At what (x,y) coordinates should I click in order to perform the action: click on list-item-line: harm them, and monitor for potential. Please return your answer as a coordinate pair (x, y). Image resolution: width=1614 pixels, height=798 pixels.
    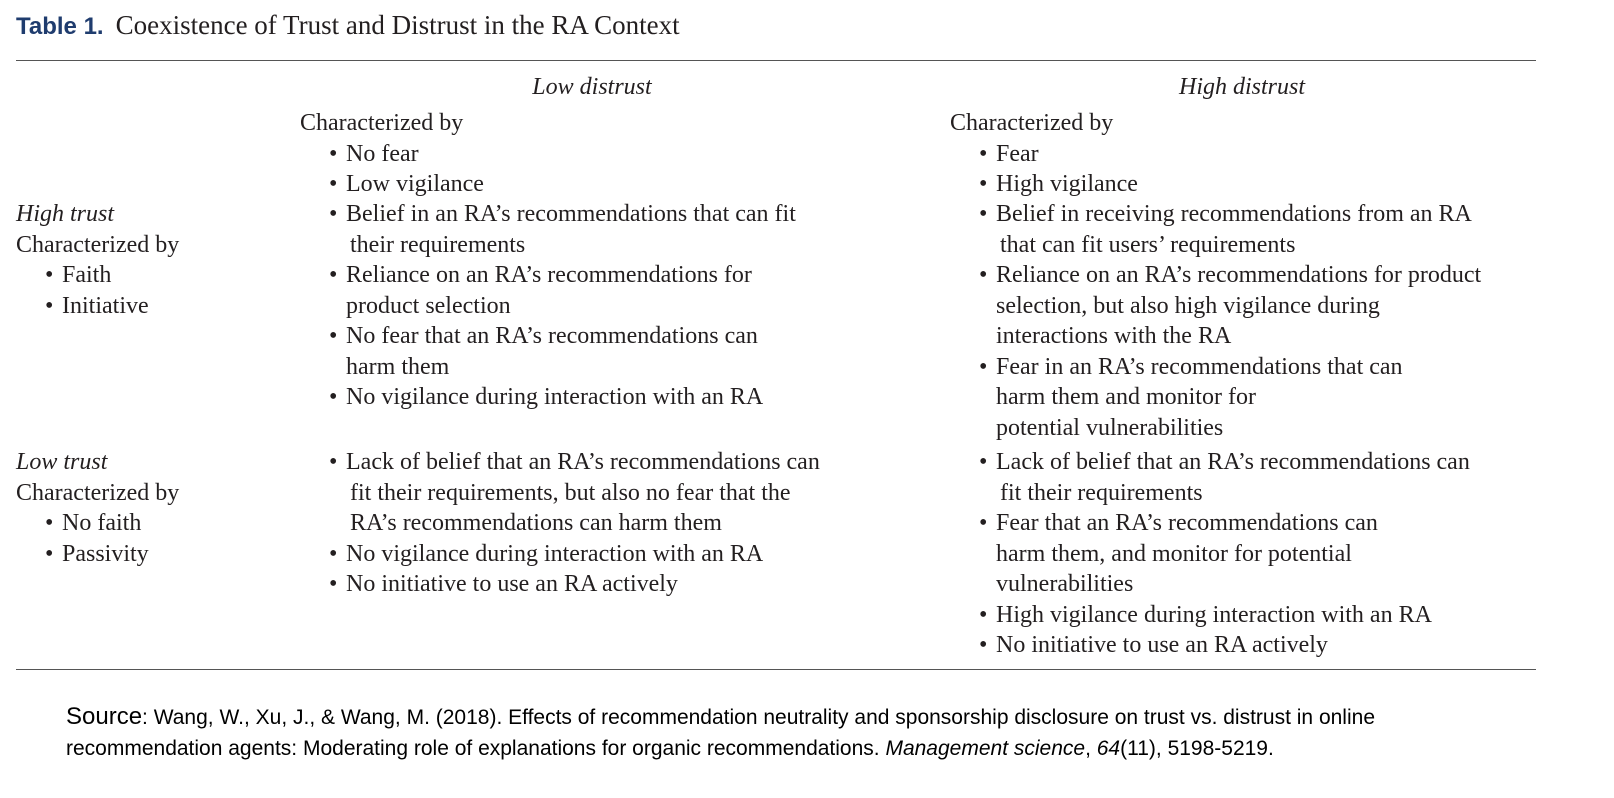
    Looking at the image, I should click on (1174, 553).